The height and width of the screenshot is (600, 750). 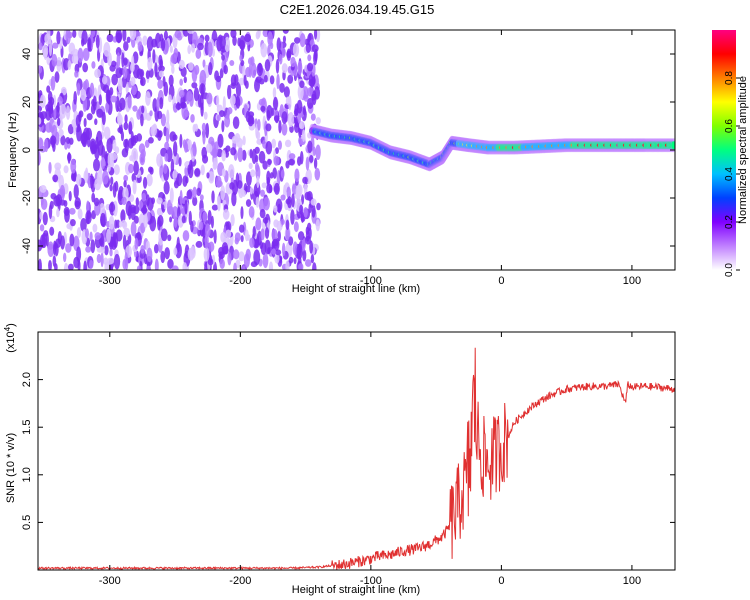 What do you see at coordinates (27, 102) in the screenshot?
I see `spectrogram-y-tick-label: 20` at bounding box center [27, 102].